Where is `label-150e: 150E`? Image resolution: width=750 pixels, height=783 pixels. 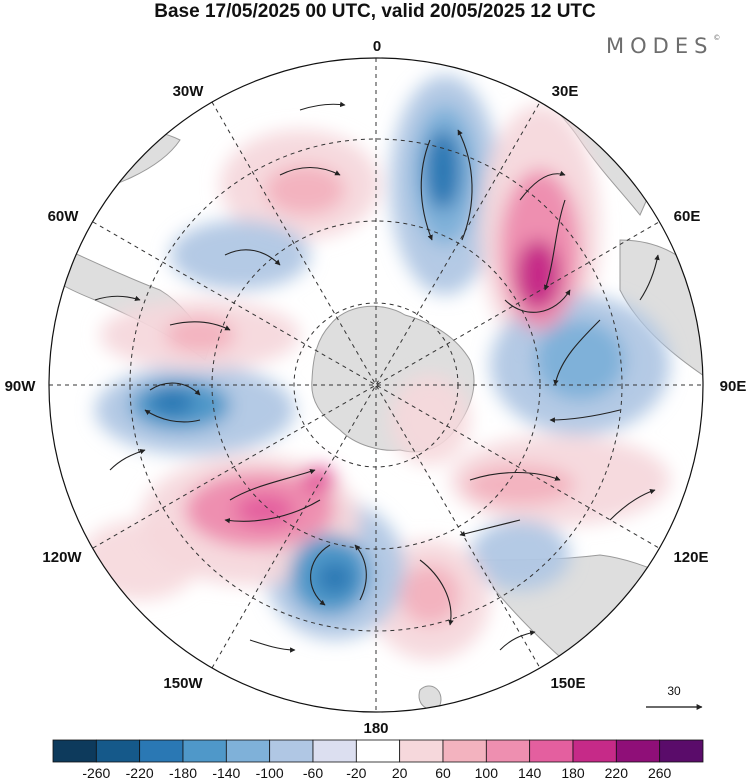
label-150e: 150E is located at coordinates (567, 683).